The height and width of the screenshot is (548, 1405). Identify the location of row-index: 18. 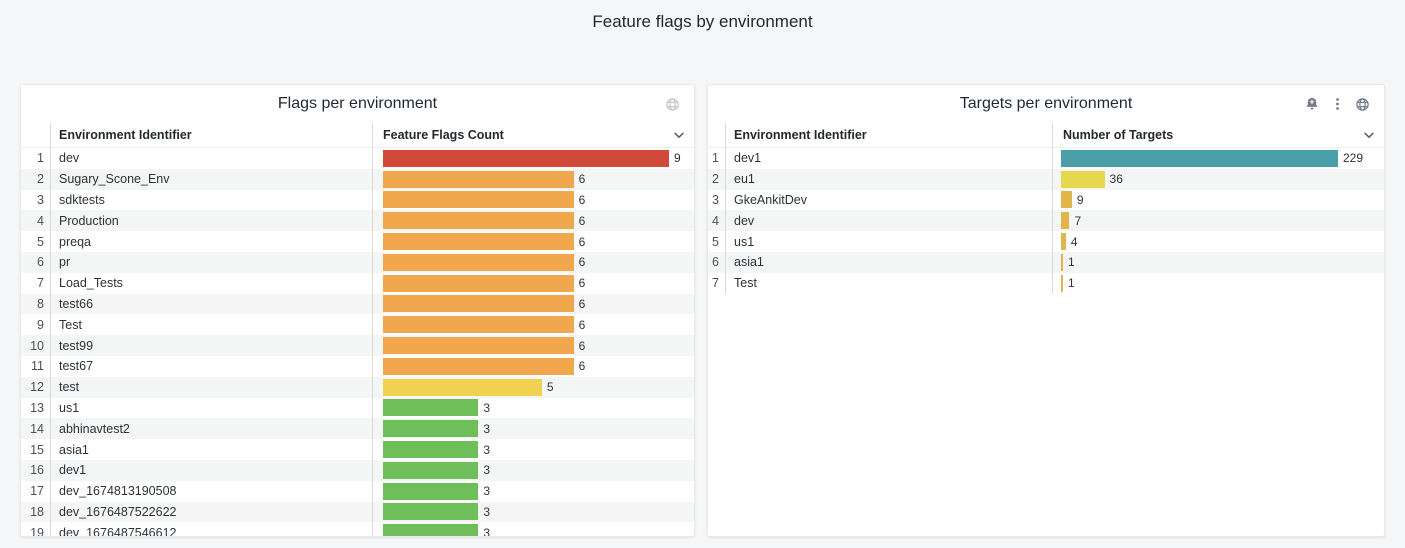
(36, 512).